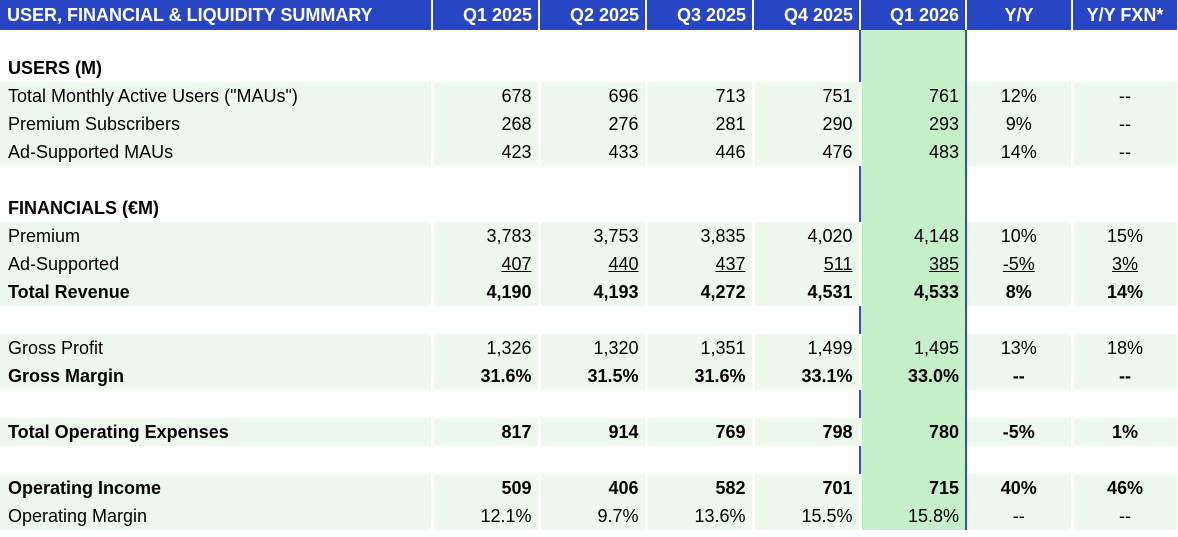  Describe the element at coordinates (913, 236) in the screenshot. I see `cell: 4,148` at that location.